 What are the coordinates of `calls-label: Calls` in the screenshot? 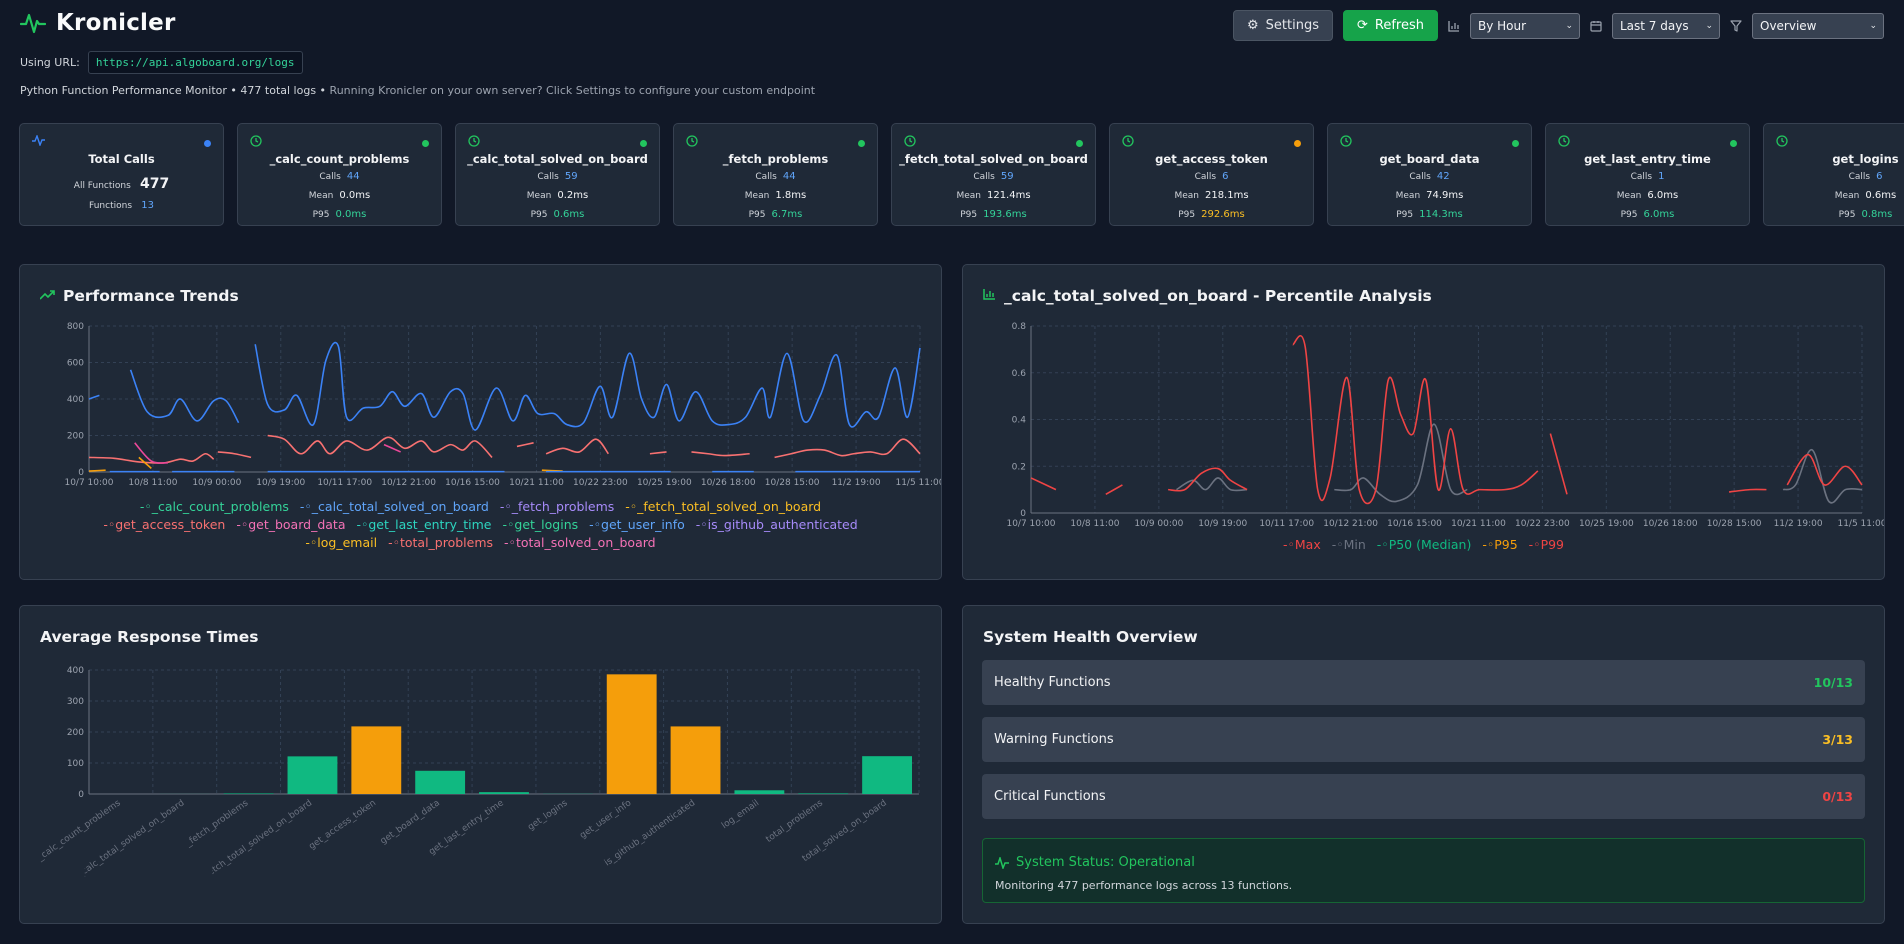 It's located at (1420, 177).